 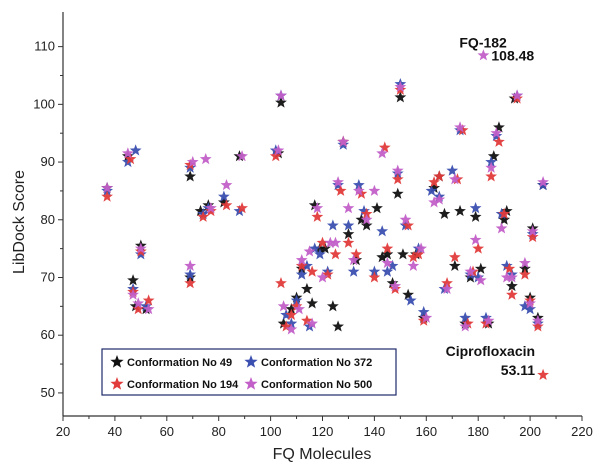 I want to click on annotation-value: 53.11, so click(x=518, y=370).